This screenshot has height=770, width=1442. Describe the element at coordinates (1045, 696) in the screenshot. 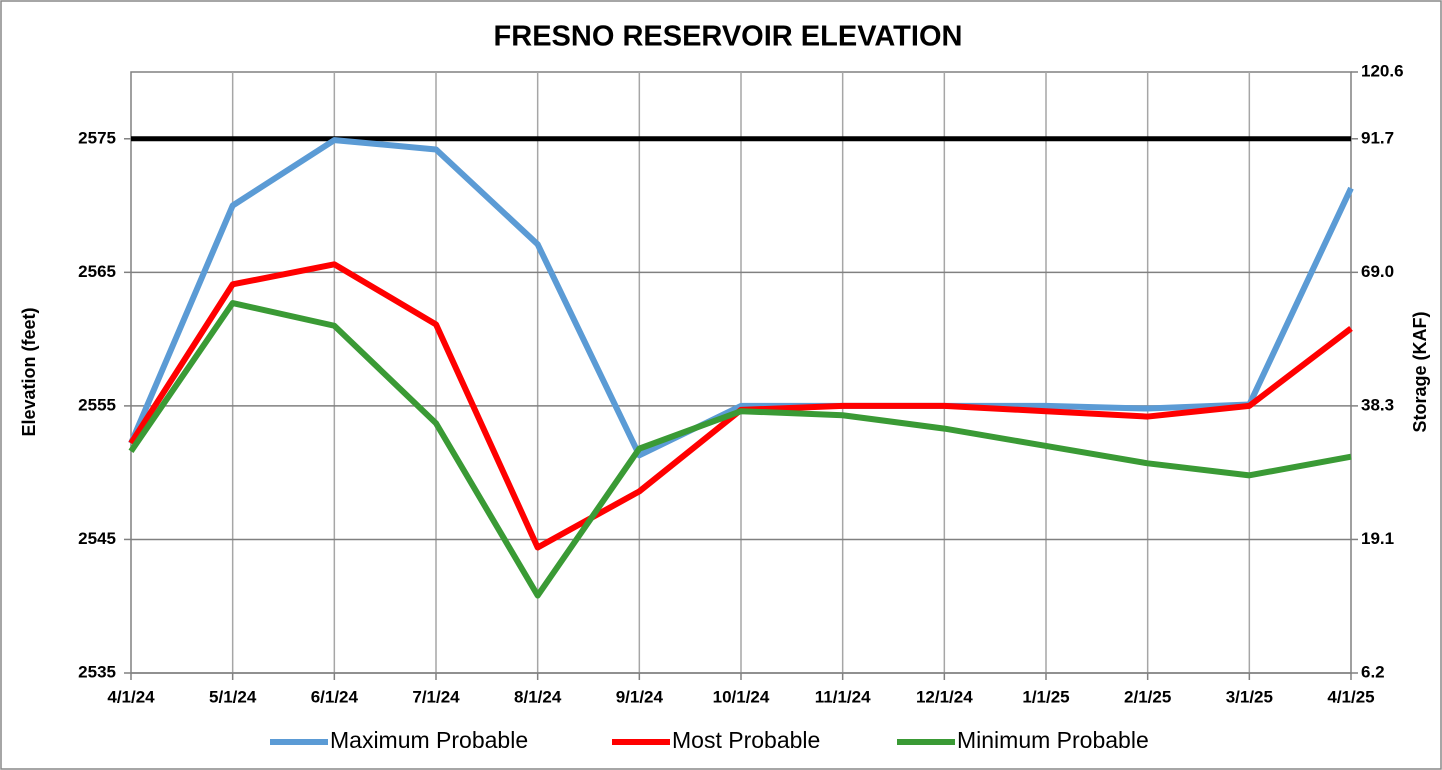

I see `x-tick-label: 1/1/25` at that location.